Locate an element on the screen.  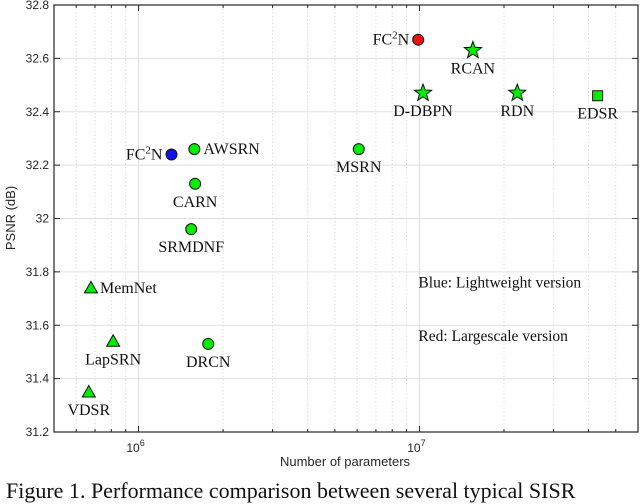
point-label: RCAN is located at coordinates (473, 68).